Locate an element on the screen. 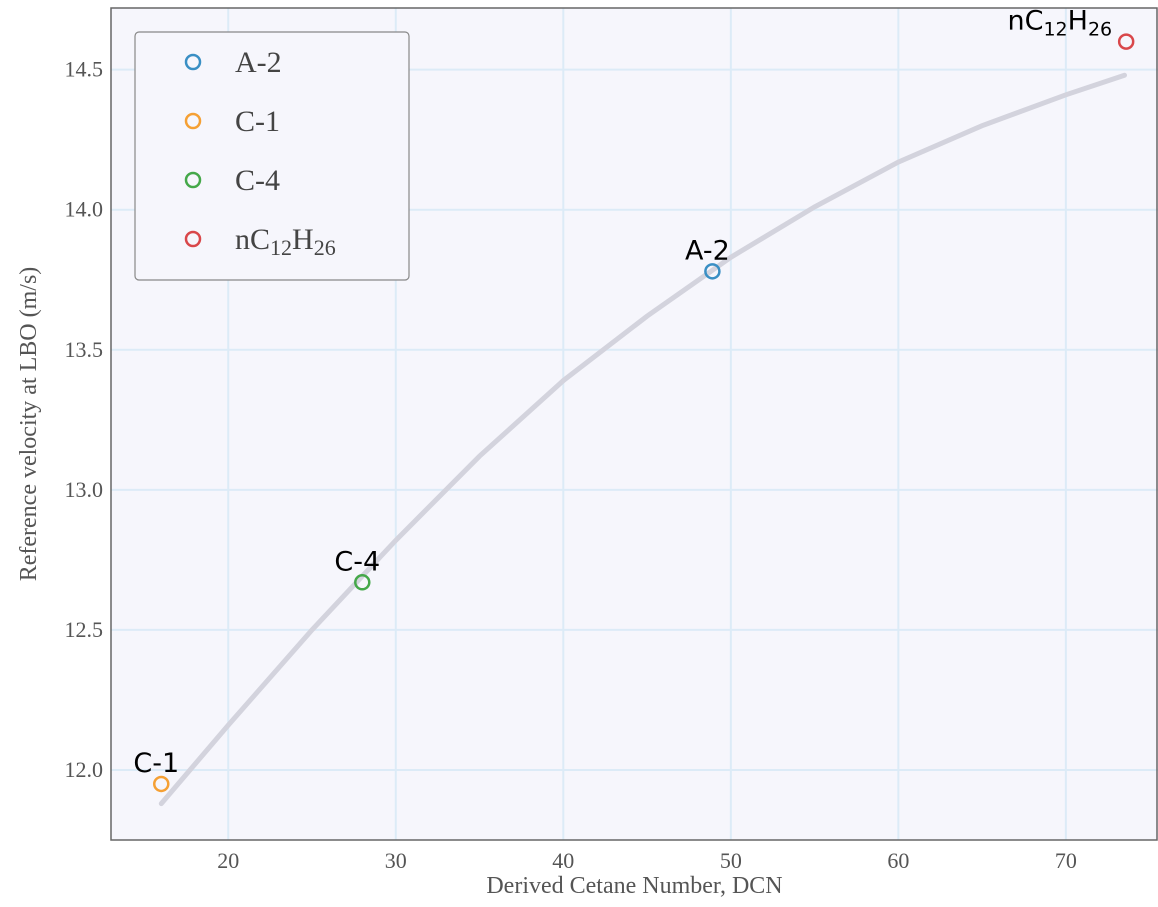 The height and width of the screenshot is (907, 1158). x-tick-label: 70 is located at coordinates (1066, 860).